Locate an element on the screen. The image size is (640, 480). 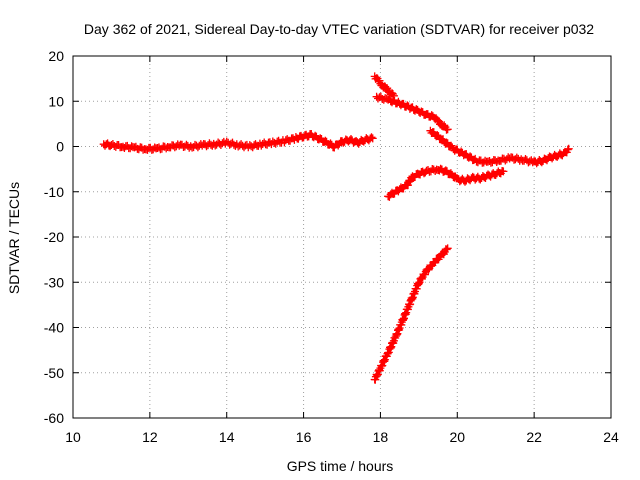
x-tick-label: 14 is located at coordinates (227, 437).